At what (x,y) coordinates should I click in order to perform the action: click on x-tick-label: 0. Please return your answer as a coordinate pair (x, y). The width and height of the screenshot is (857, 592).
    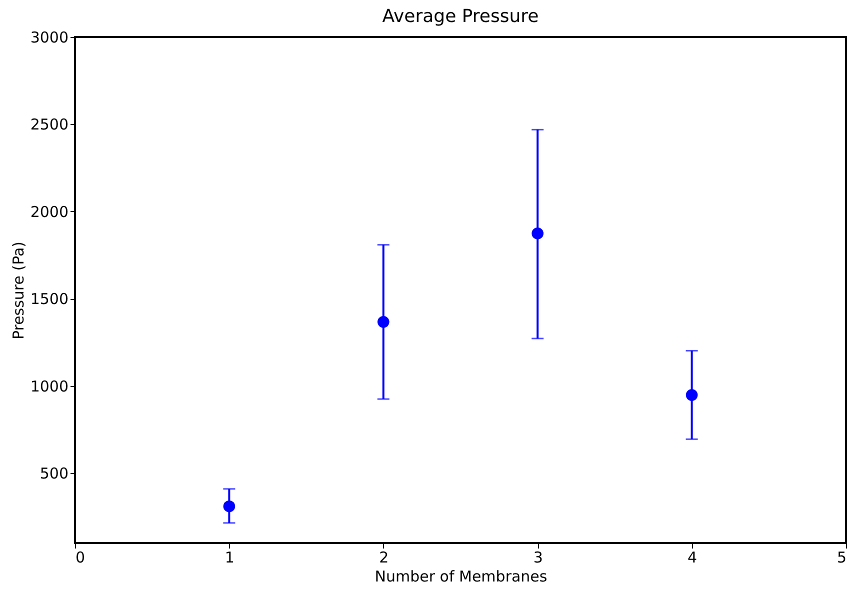
    Looking at the image, I should click on (81, 557).